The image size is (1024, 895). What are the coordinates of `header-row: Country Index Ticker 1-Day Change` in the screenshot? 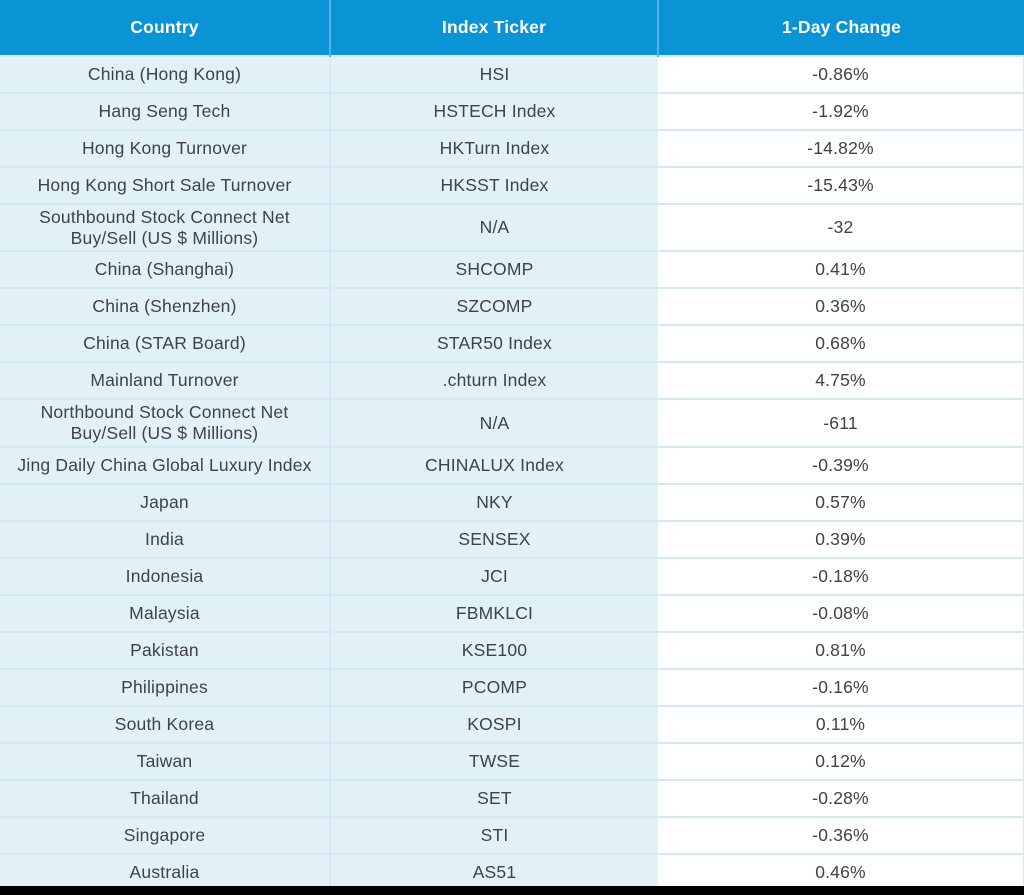 It's located at (512, 28).